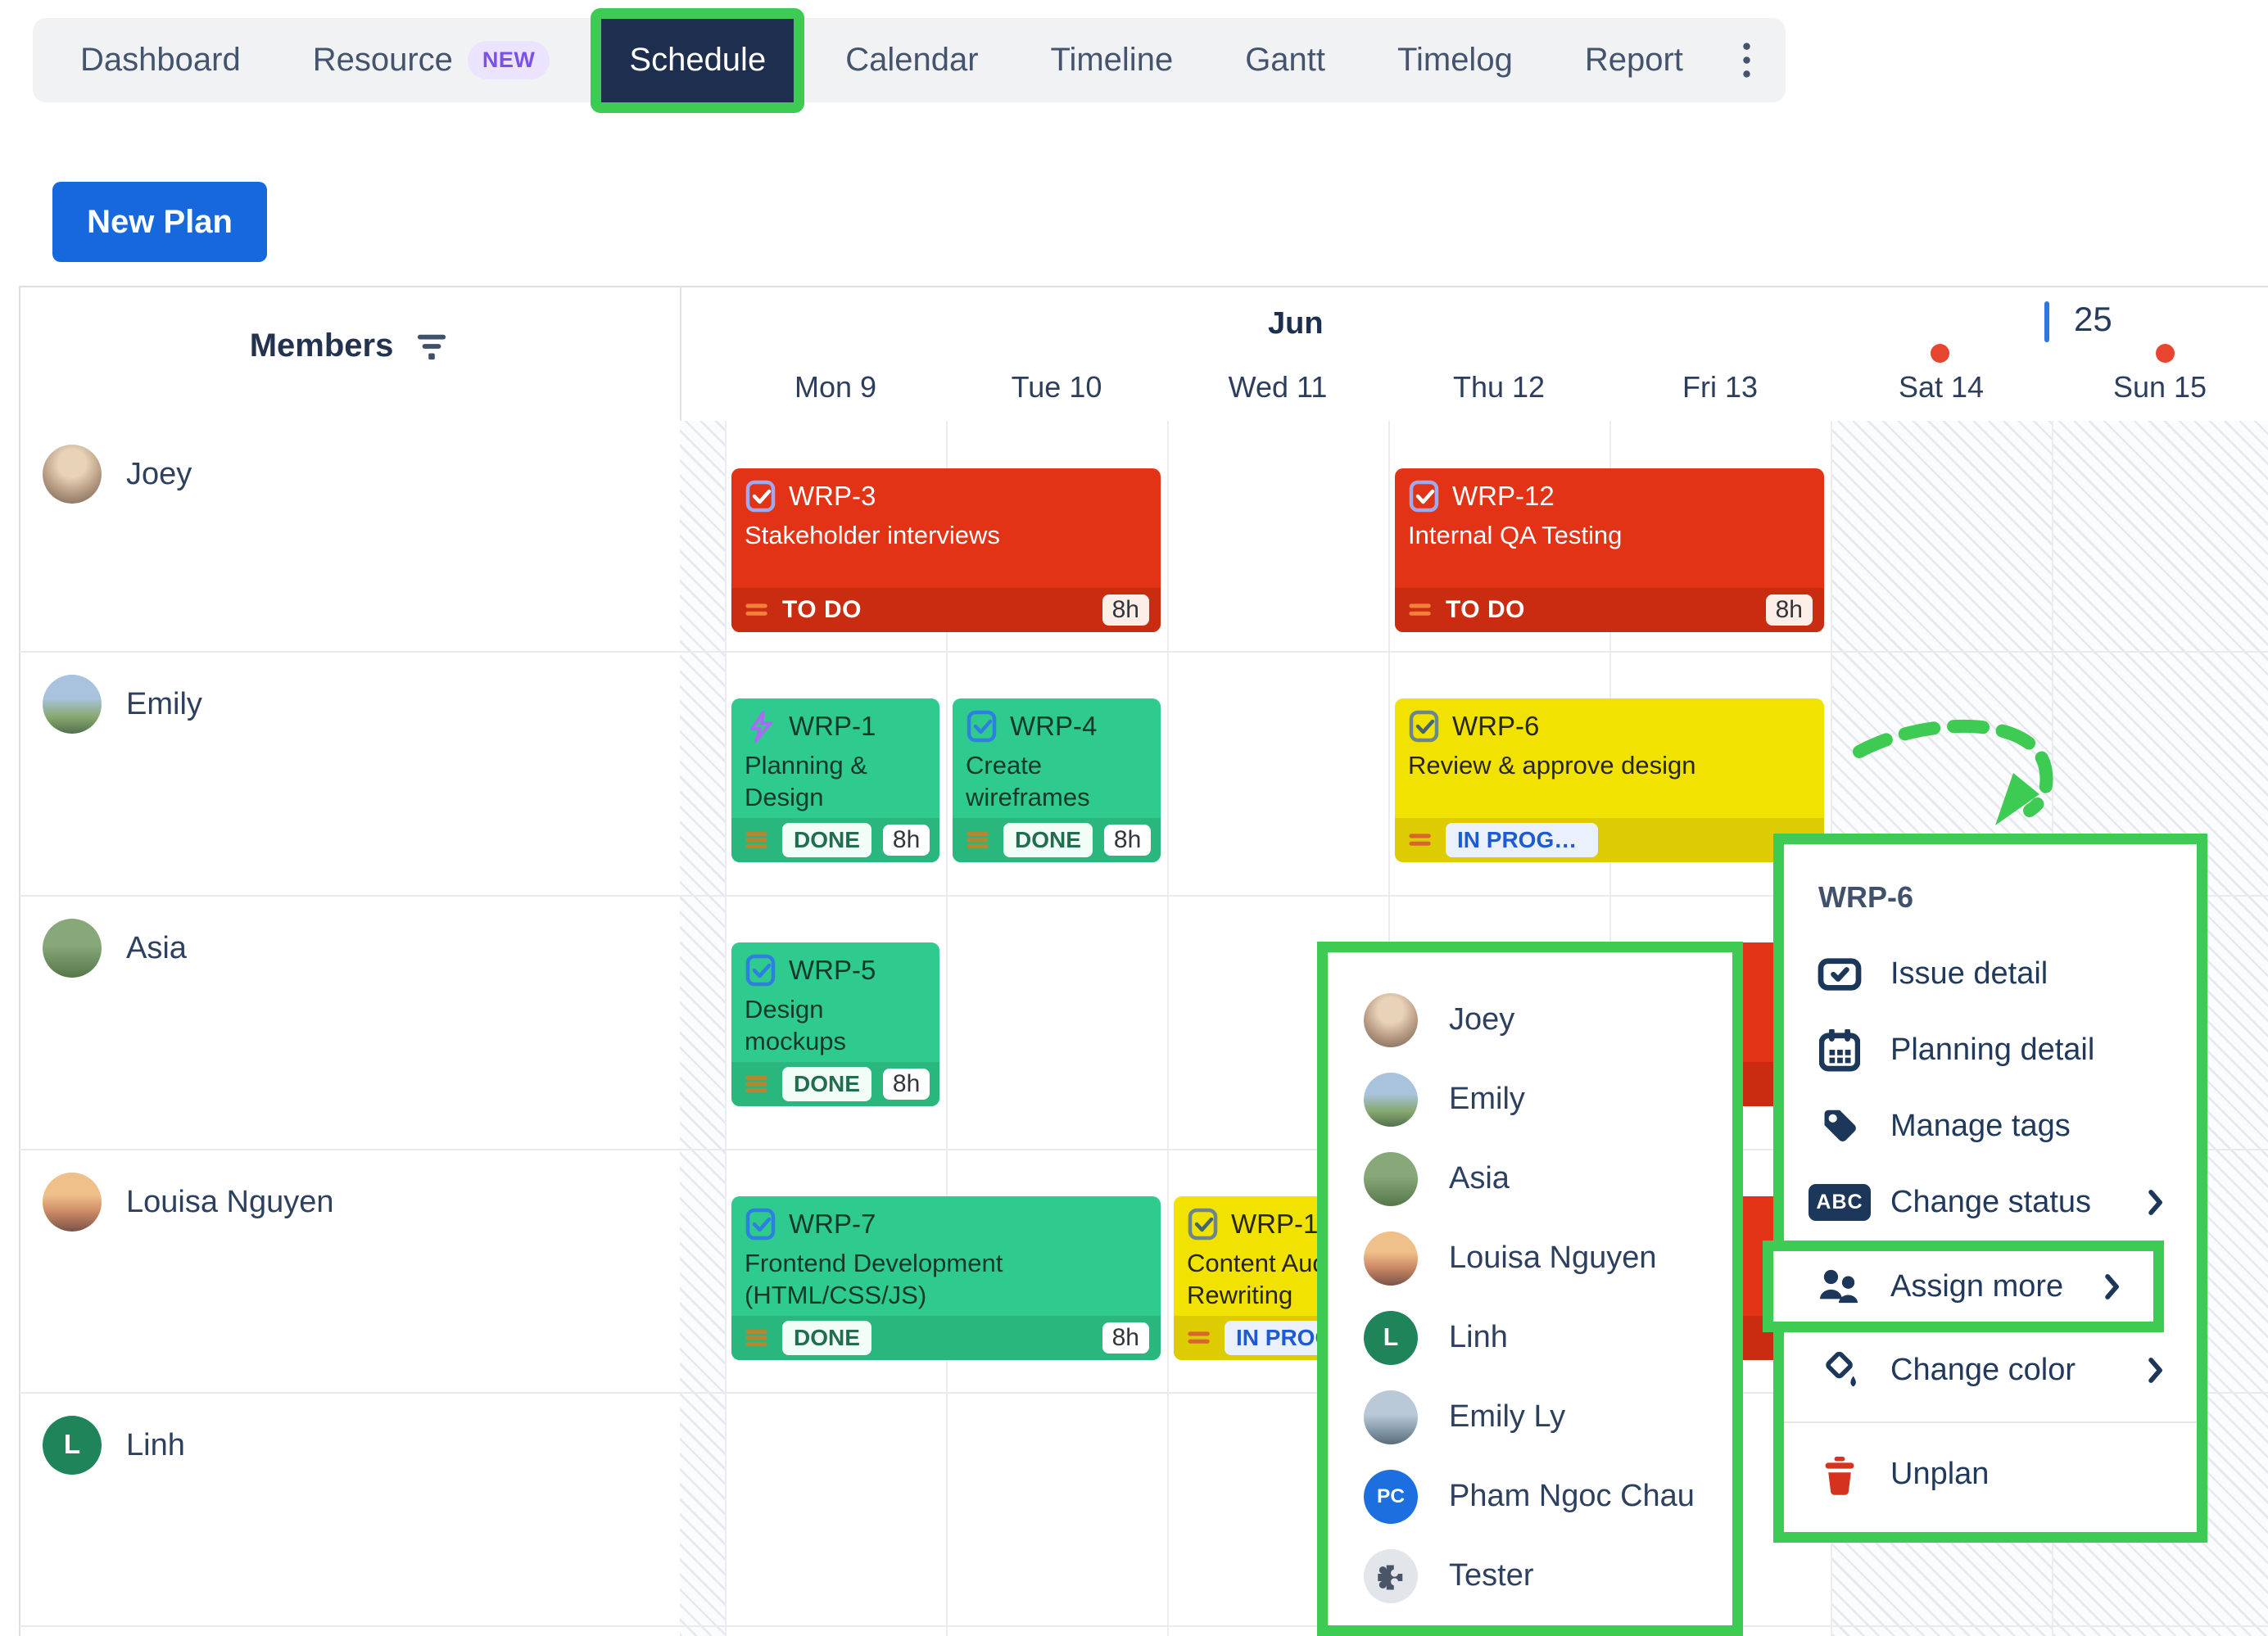  I want to click on task-header: WRP-3, so click(946, 492).